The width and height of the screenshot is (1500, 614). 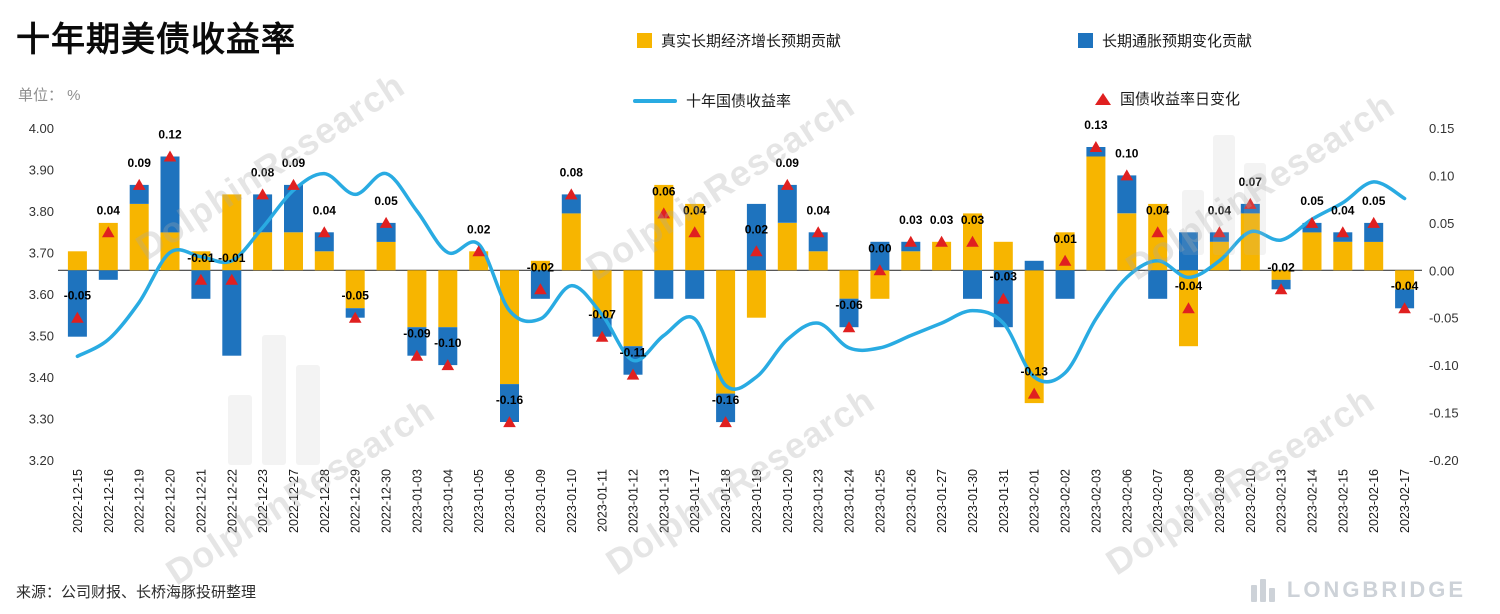 What do you see at coordinates (1405, 501) in the screenshot?
I see `x-axis-date-label: 2023-02-17` at bounding box center [1405, 501].